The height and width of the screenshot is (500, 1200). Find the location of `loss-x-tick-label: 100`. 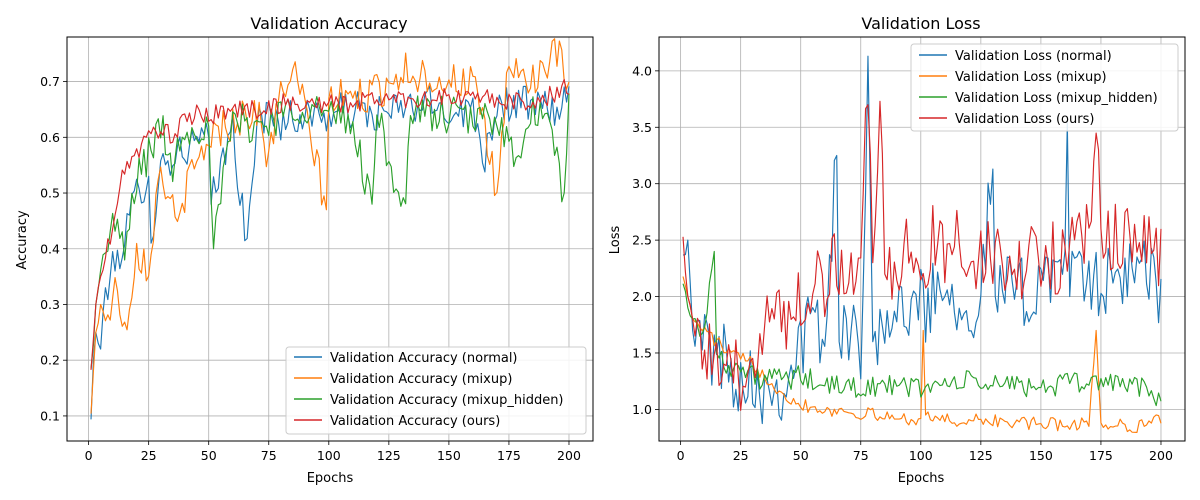

loss-x-tick-label: 100 is located at coordinates (921, 455).